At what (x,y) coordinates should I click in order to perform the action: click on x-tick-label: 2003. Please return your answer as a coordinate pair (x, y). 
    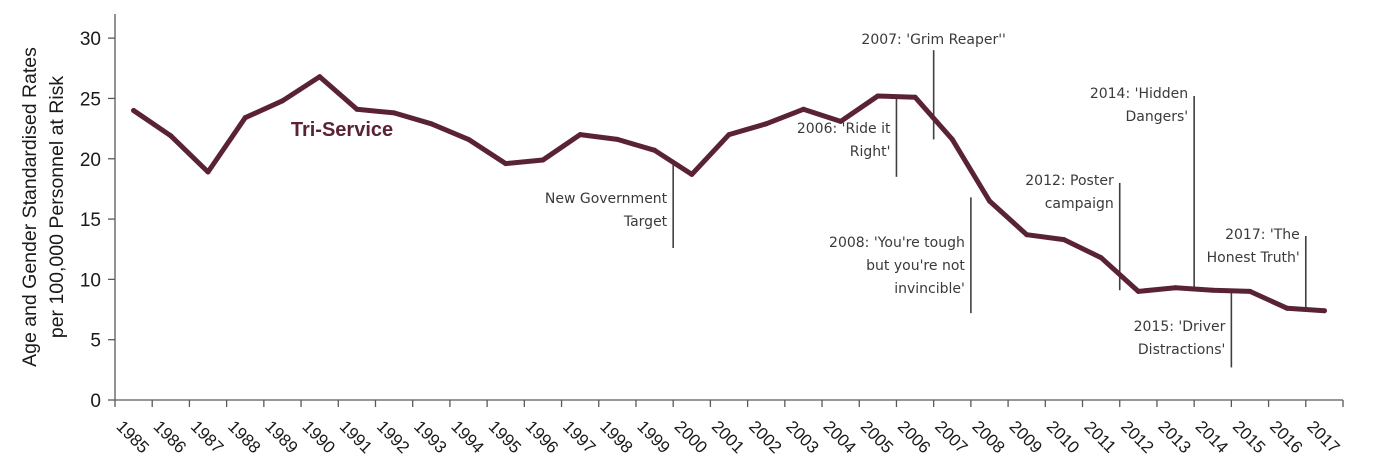
    Looking at the image, I should click on (802, 437).